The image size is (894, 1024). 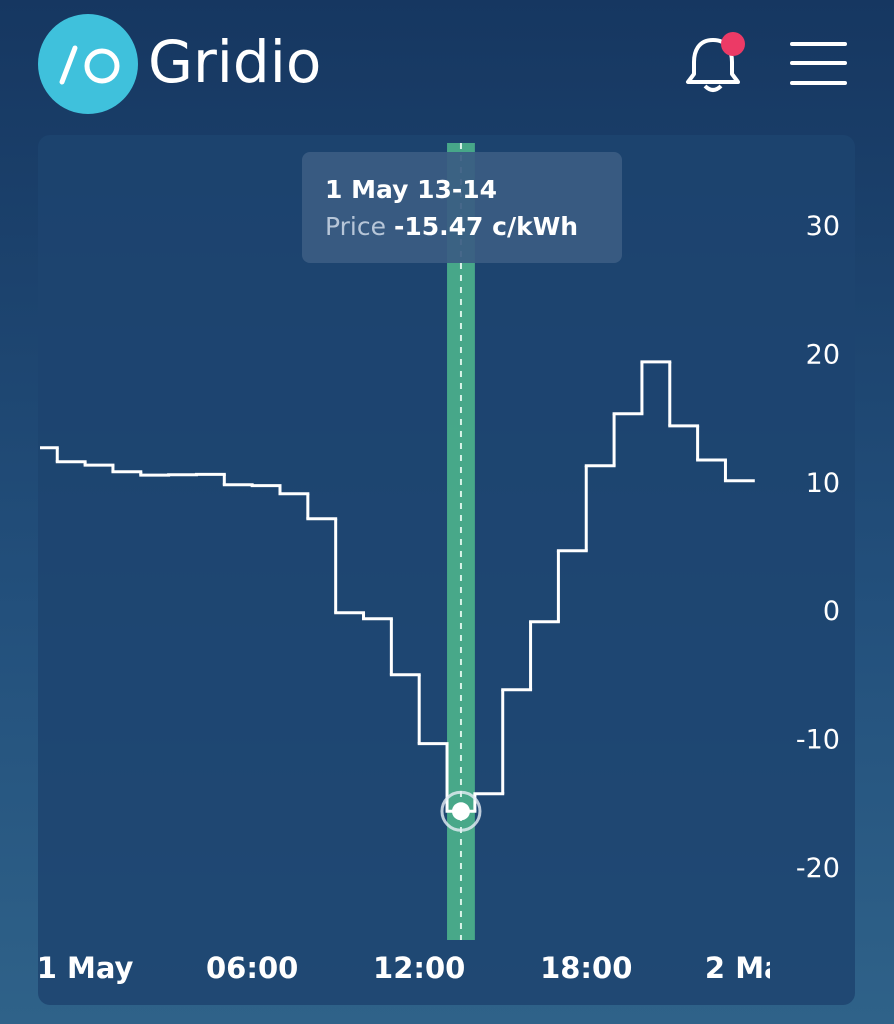 I want to click on tooltip-label: Price, so click(x=355, y=226).